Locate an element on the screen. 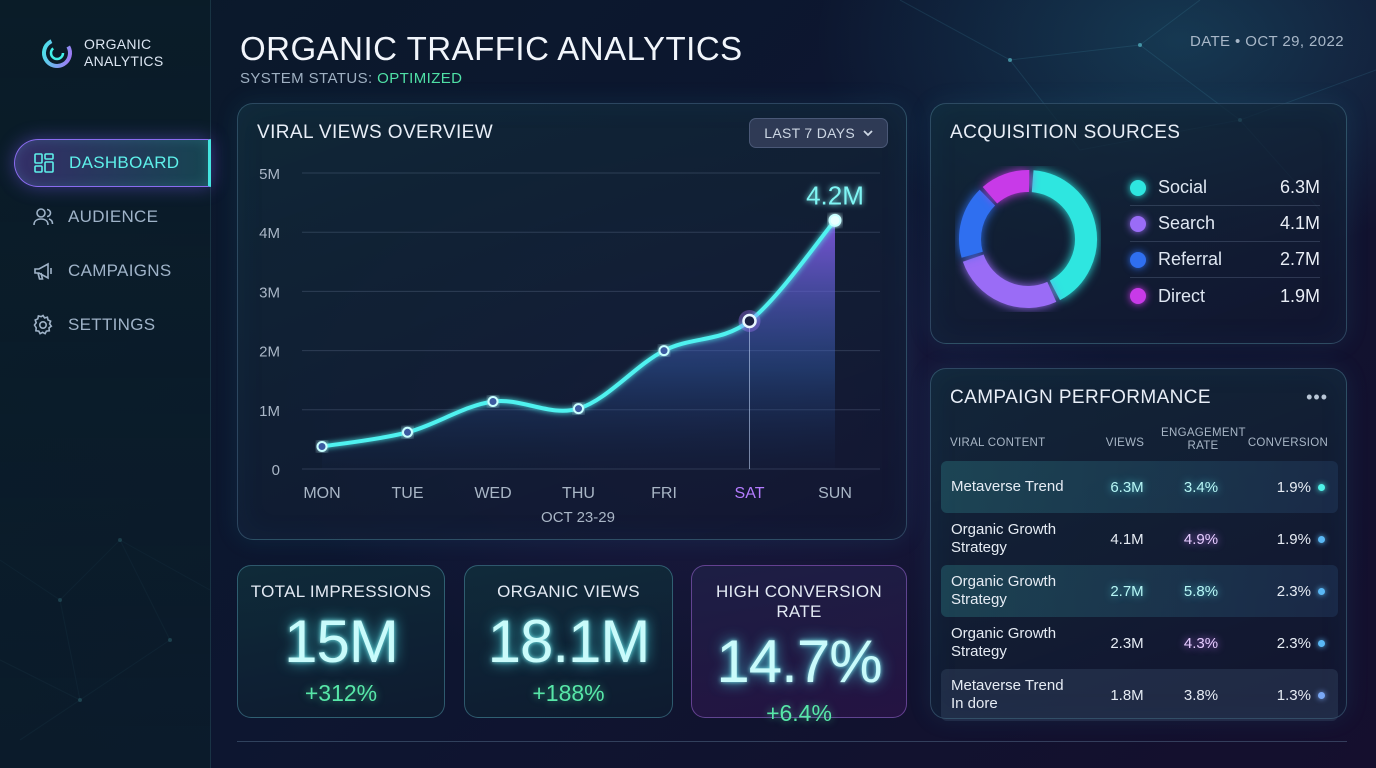 This screenshot has height=768, width=1376. legend-value: 6.3M is located at coordinates (1299, 187).